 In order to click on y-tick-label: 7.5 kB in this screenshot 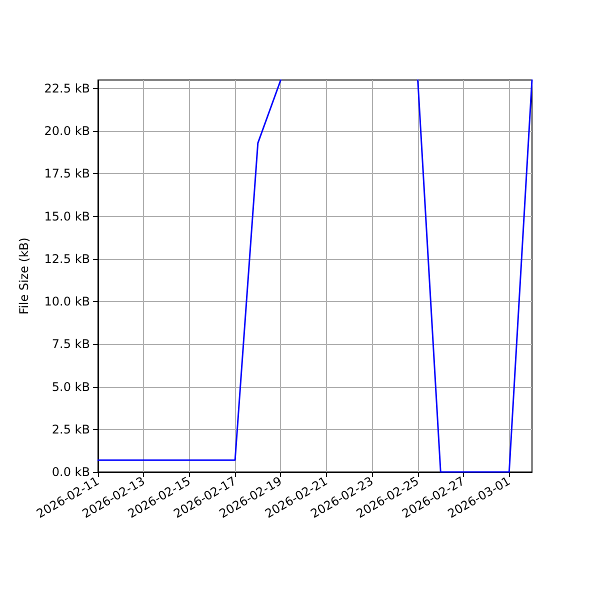, I will do `click(71, 344)`.